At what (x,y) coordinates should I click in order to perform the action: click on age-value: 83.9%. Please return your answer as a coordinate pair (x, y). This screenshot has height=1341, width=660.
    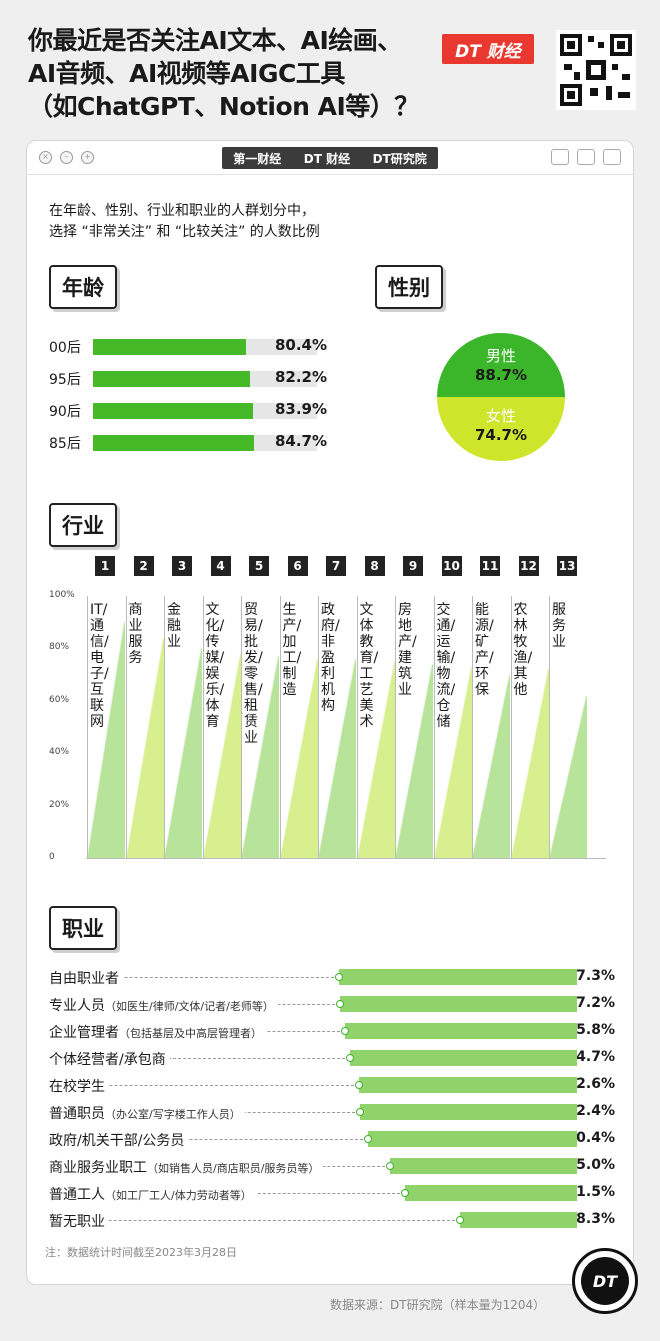
    Looking at the image, I should click on (300, 409).